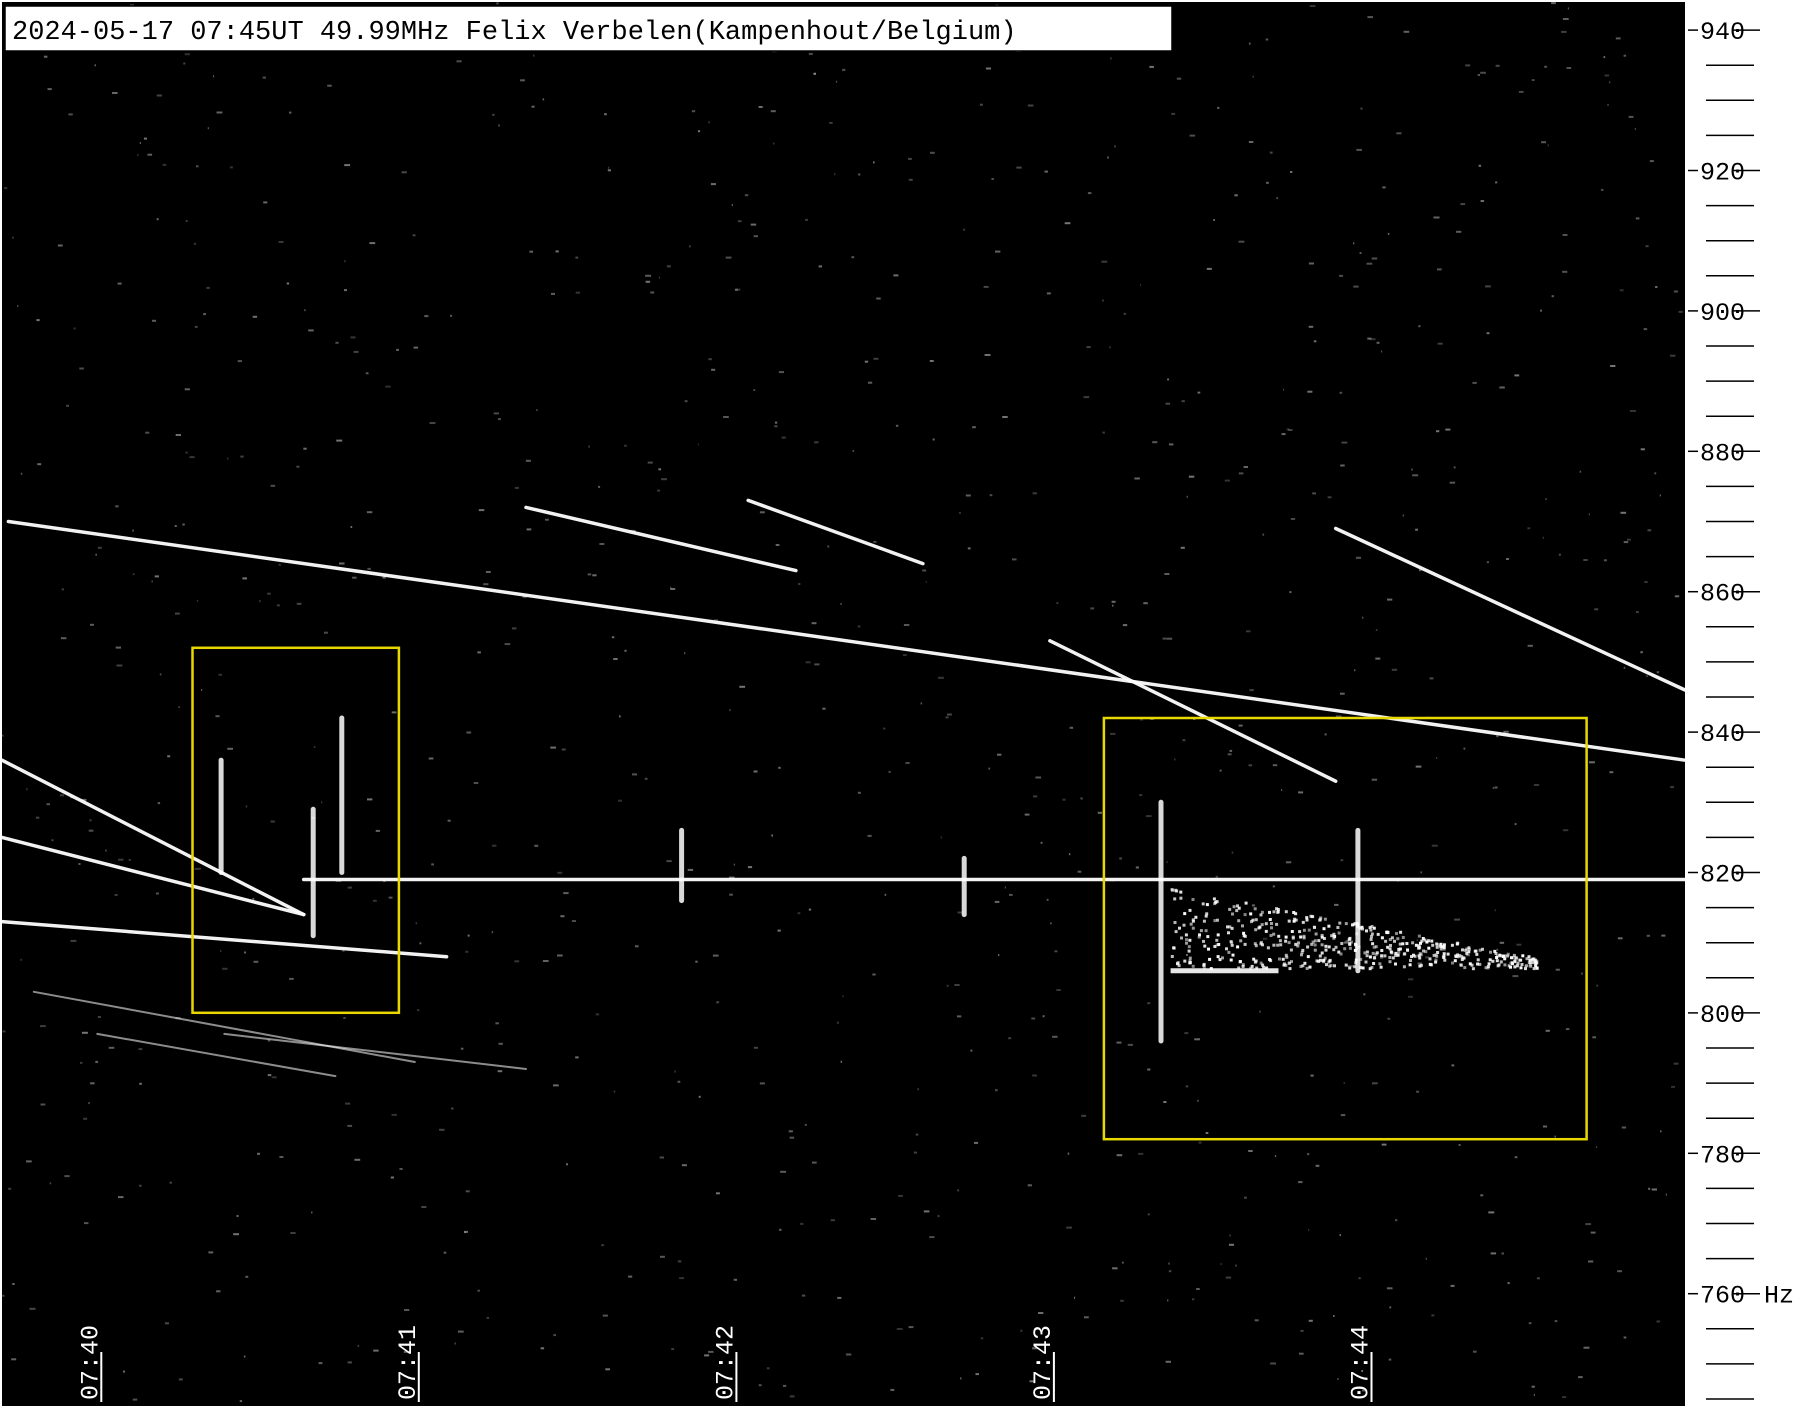 This screenshot has width=1800, height=1408. Describe the element at coordinates (153, 876) in the screenshot. I see `trace-line` at that location.